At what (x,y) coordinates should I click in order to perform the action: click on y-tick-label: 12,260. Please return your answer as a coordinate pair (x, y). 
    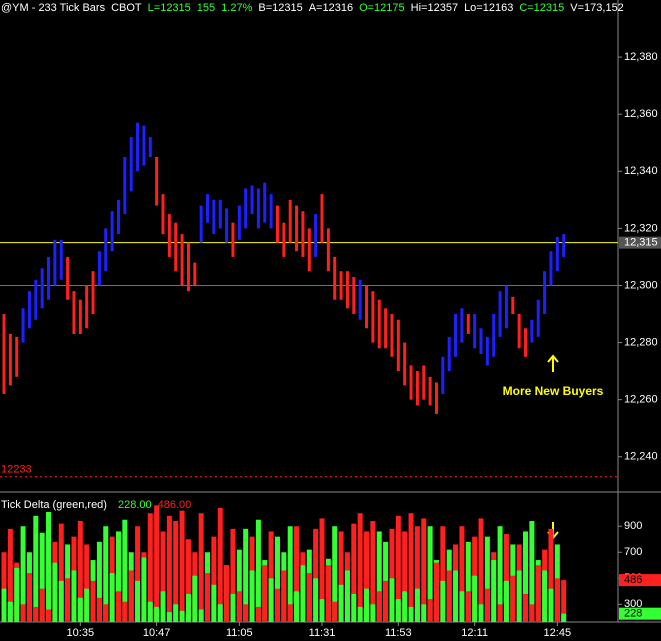
    Looking at the image, I should click on (641, 400).